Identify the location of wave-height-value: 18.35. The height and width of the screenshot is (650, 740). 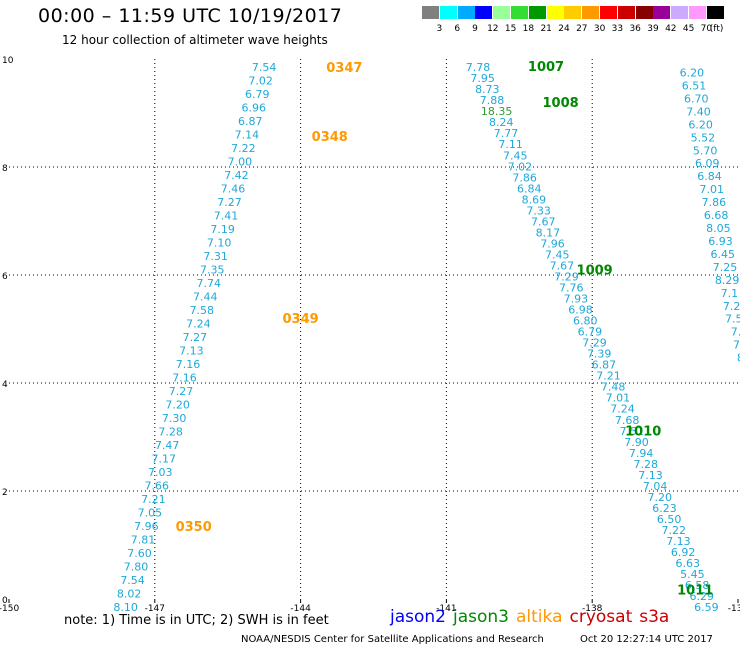
(497, 111).